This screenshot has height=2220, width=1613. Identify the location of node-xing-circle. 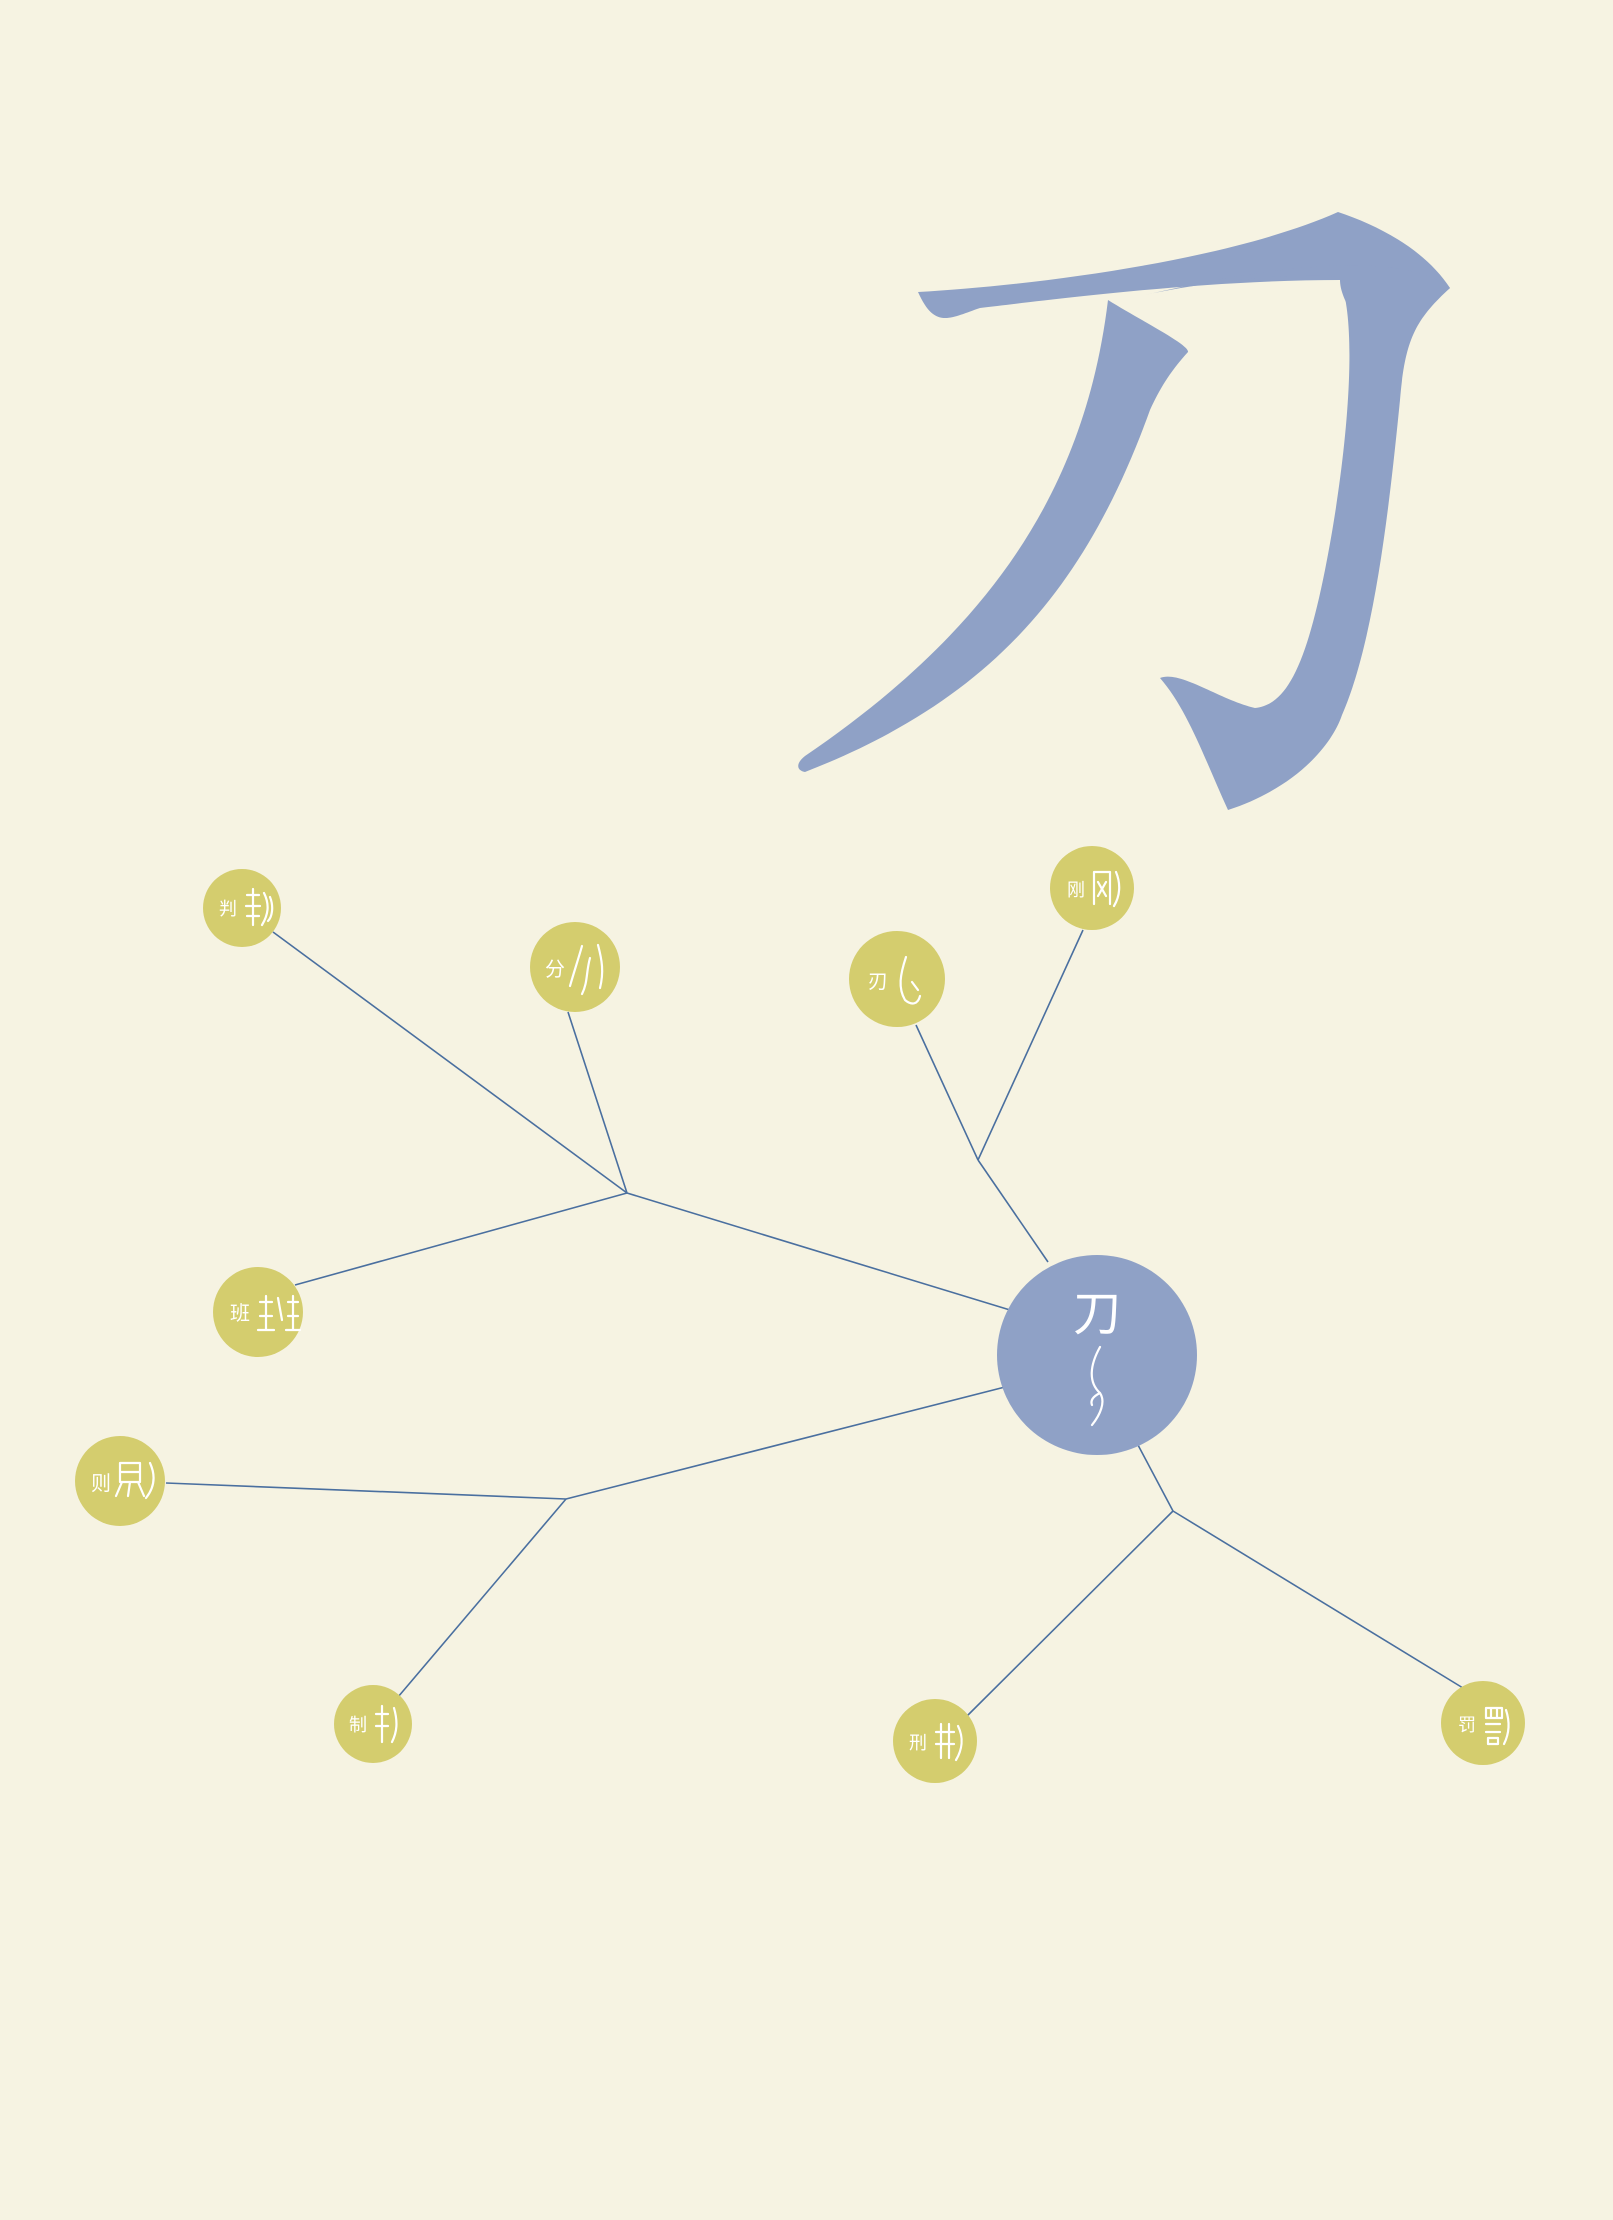
(935, 1741).